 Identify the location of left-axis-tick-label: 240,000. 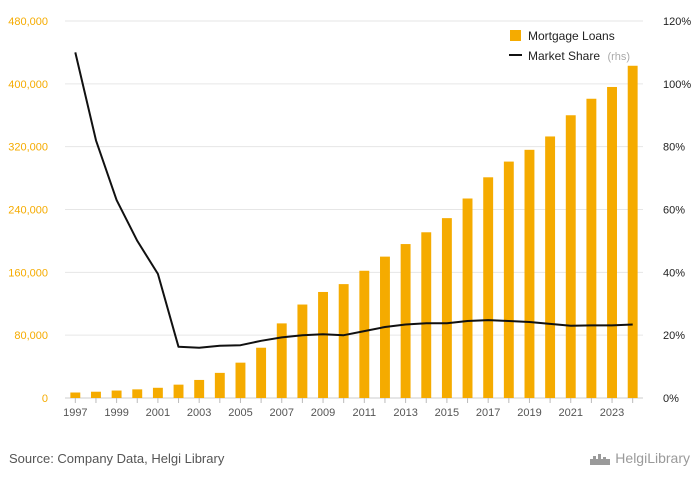
(28, 211).